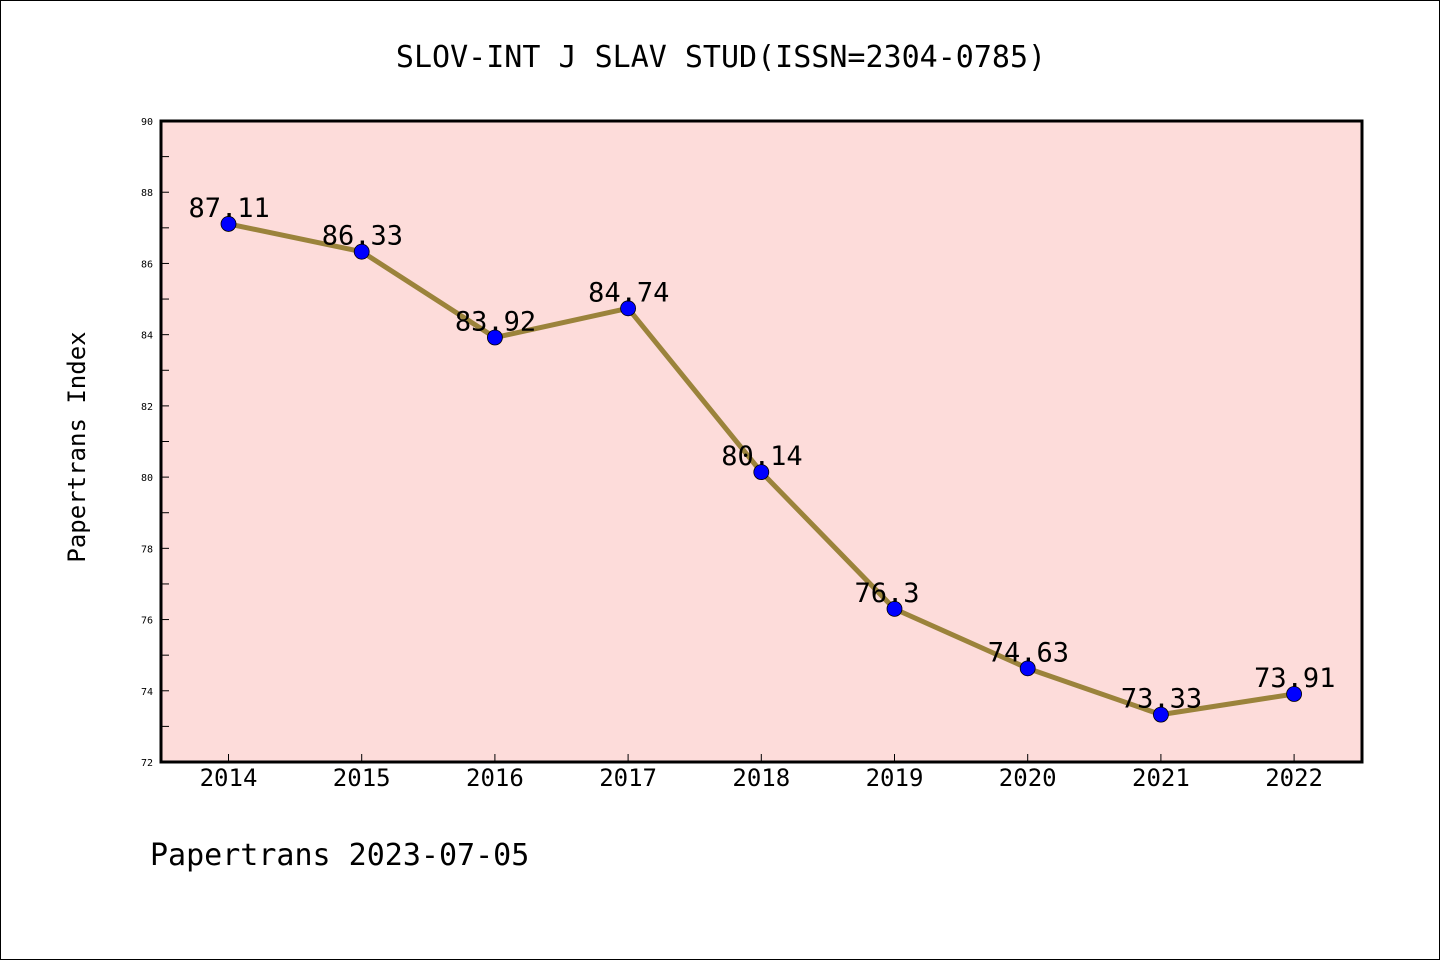 This screenshot has height=961, width=1440. I want to click on x-tick-label: 2014, so click(229, 778).